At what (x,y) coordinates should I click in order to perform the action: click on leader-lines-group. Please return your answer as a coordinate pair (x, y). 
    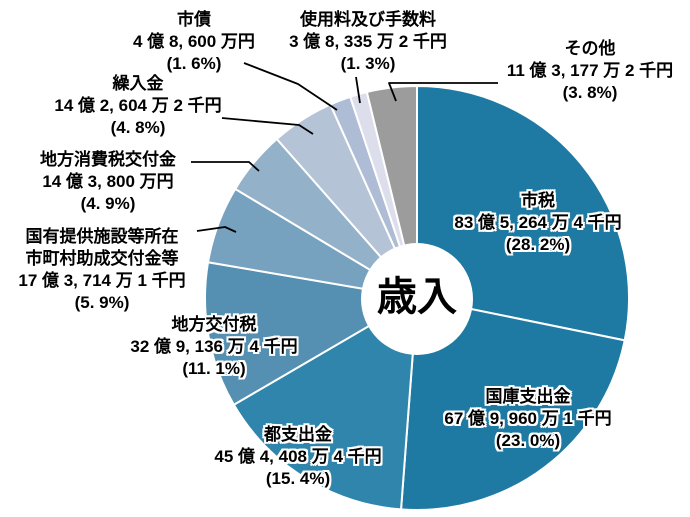
    Looking at the image, I should click on (344, 147).